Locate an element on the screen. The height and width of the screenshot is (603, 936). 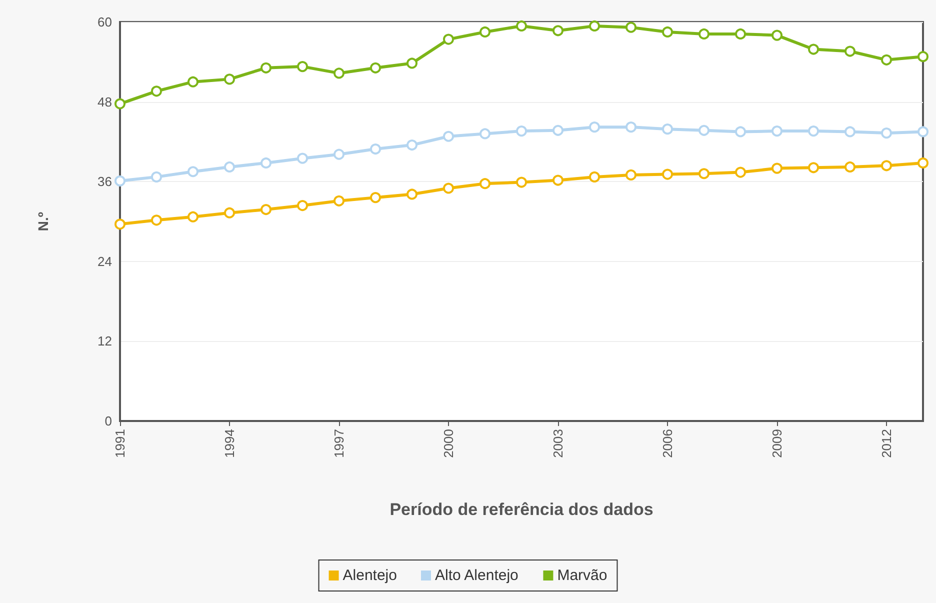
y-tick-label: 12 is located at coordinates (105, 341).